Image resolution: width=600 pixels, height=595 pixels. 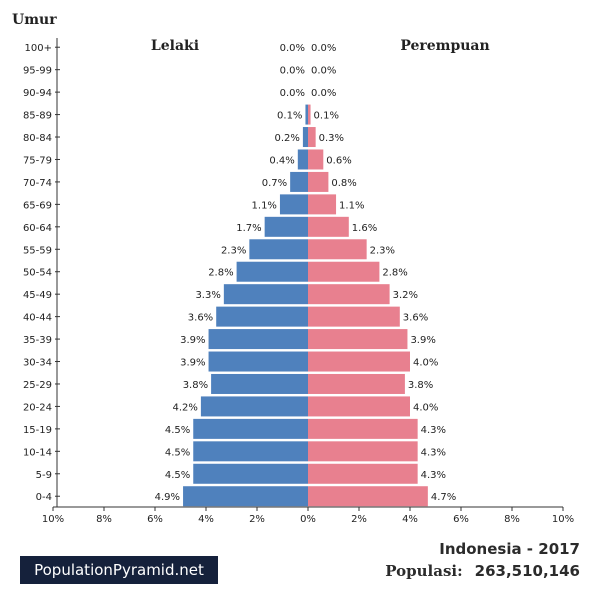 What do you see at coordinates (308, 519) in the screenshot?
I see `x-tick-label: 0%` at bounding box center [308, 519].